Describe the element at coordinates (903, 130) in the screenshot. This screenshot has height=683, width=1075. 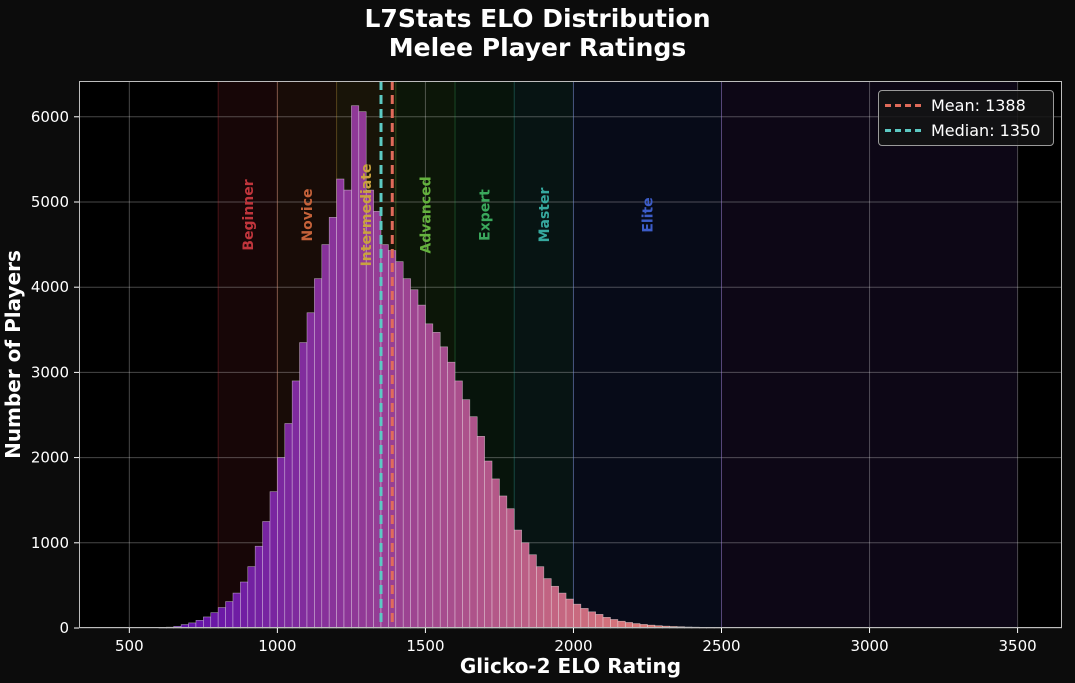
I see `median-line-swatch` at that location.